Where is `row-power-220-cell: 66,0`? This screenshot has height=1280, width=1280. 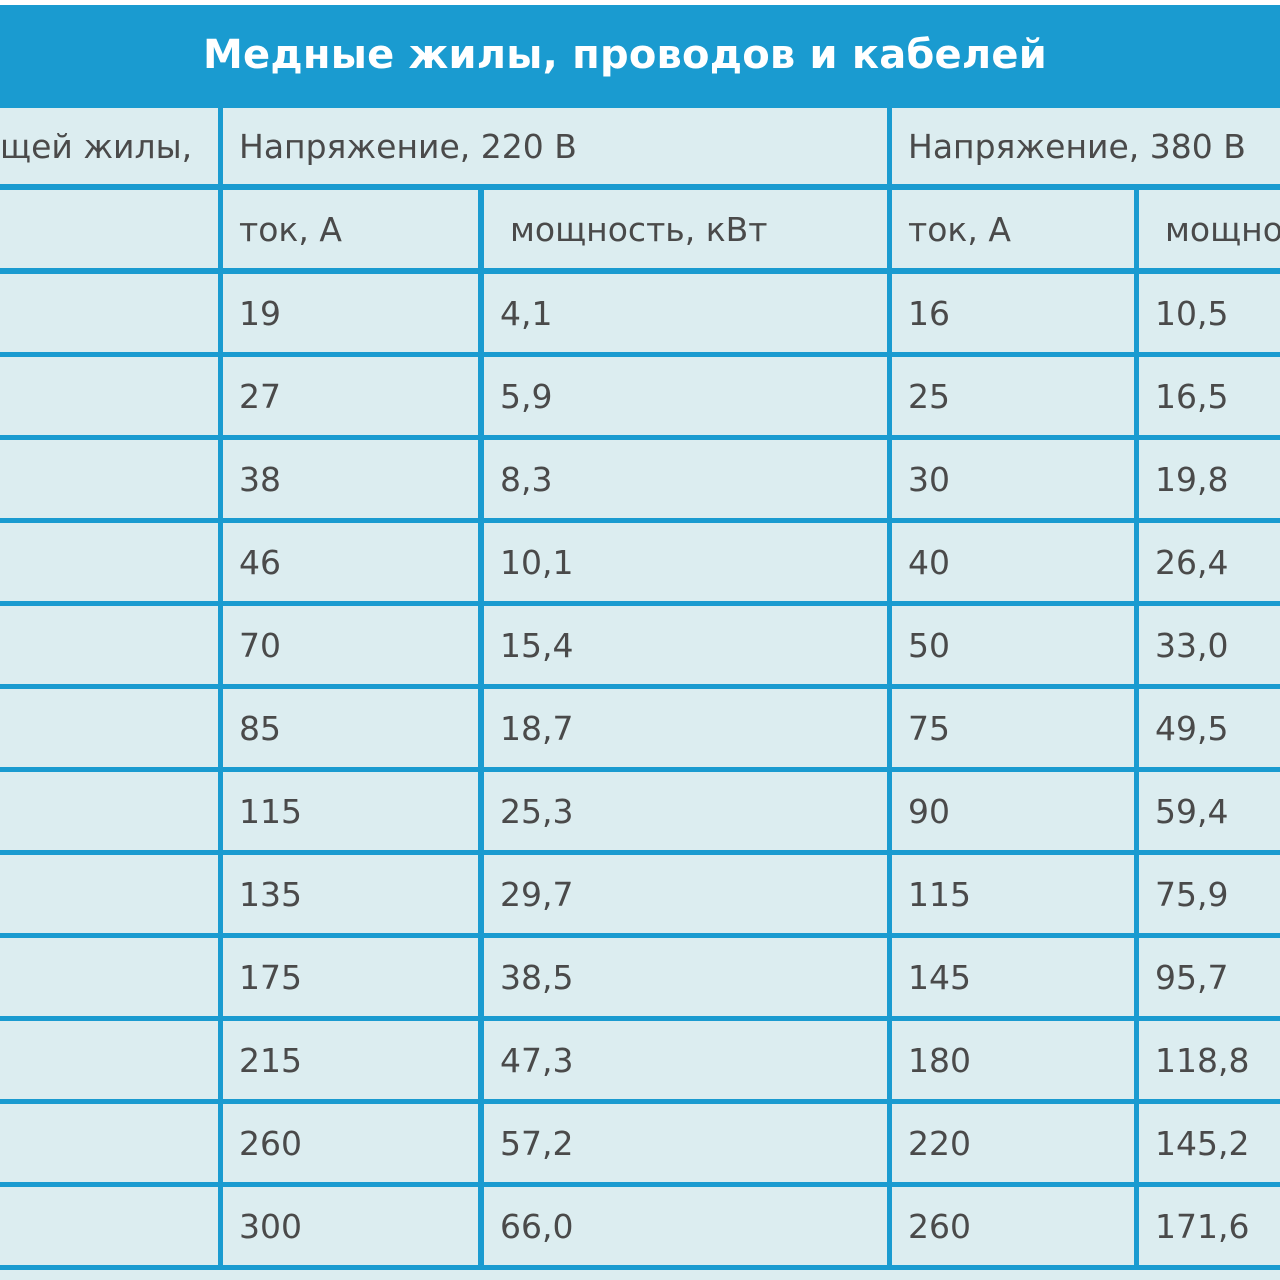
row-power-220-cell: 66,0 is located at coordinates (685, 1226).